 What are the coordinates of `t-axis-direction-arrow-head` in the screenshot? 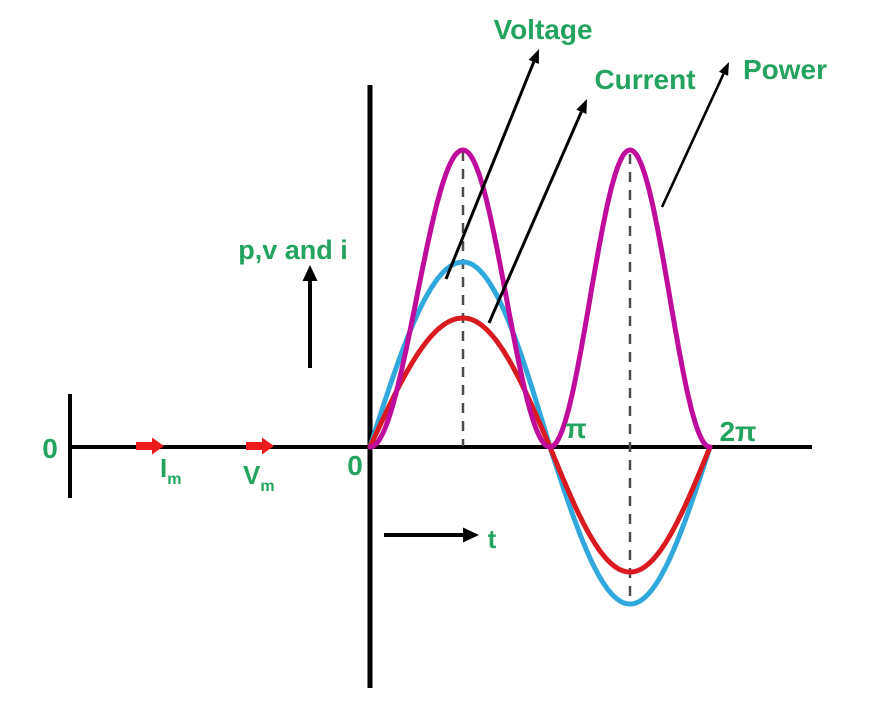 It's located at (471, 535).